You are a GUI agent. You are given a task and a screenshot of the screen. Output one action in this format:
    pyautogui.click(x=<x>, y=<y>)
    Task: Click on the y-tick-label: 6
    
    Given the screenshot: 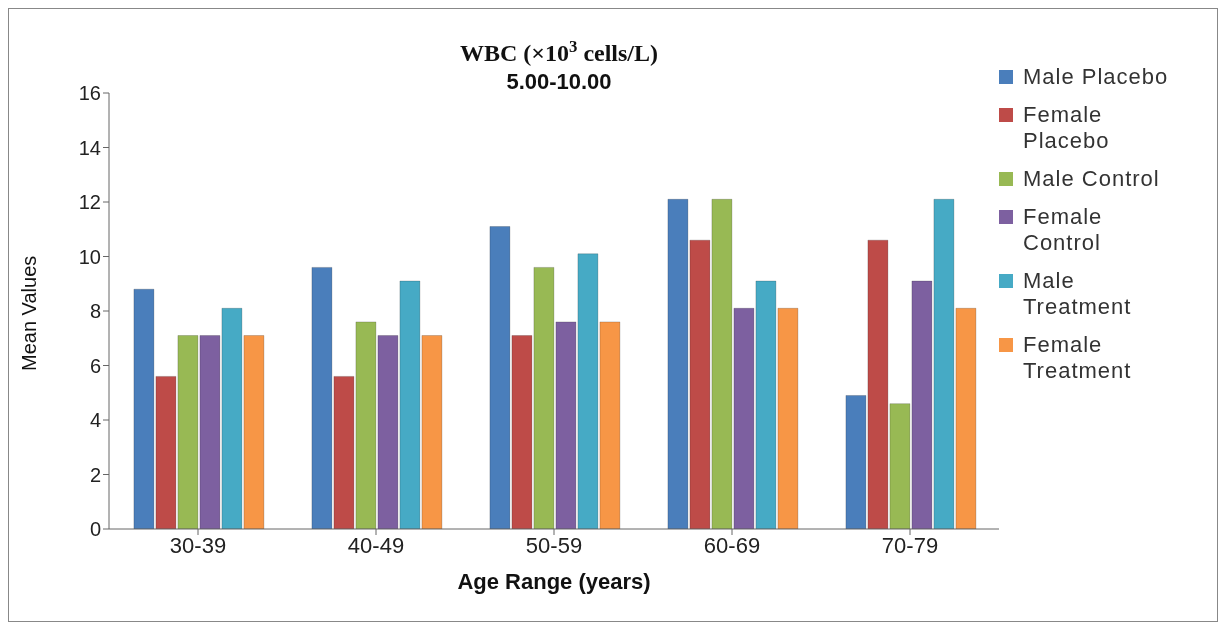 What is the action you would take?
    pyautogui.click(x=95, y=365)
    